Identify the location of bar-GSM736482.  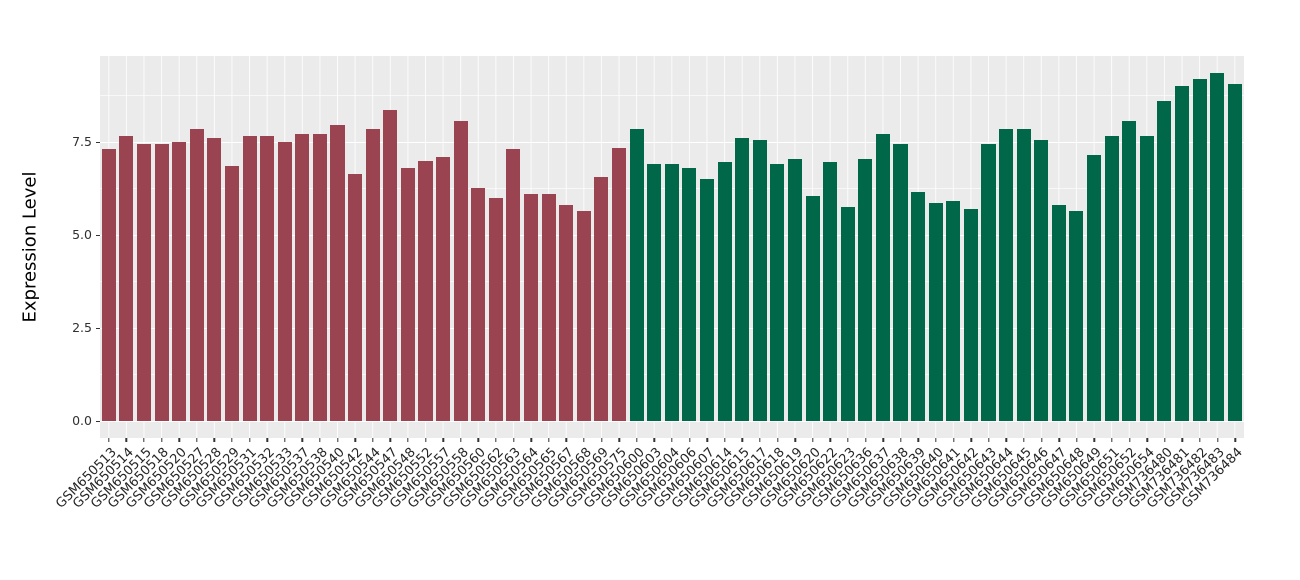
(1199, 249).